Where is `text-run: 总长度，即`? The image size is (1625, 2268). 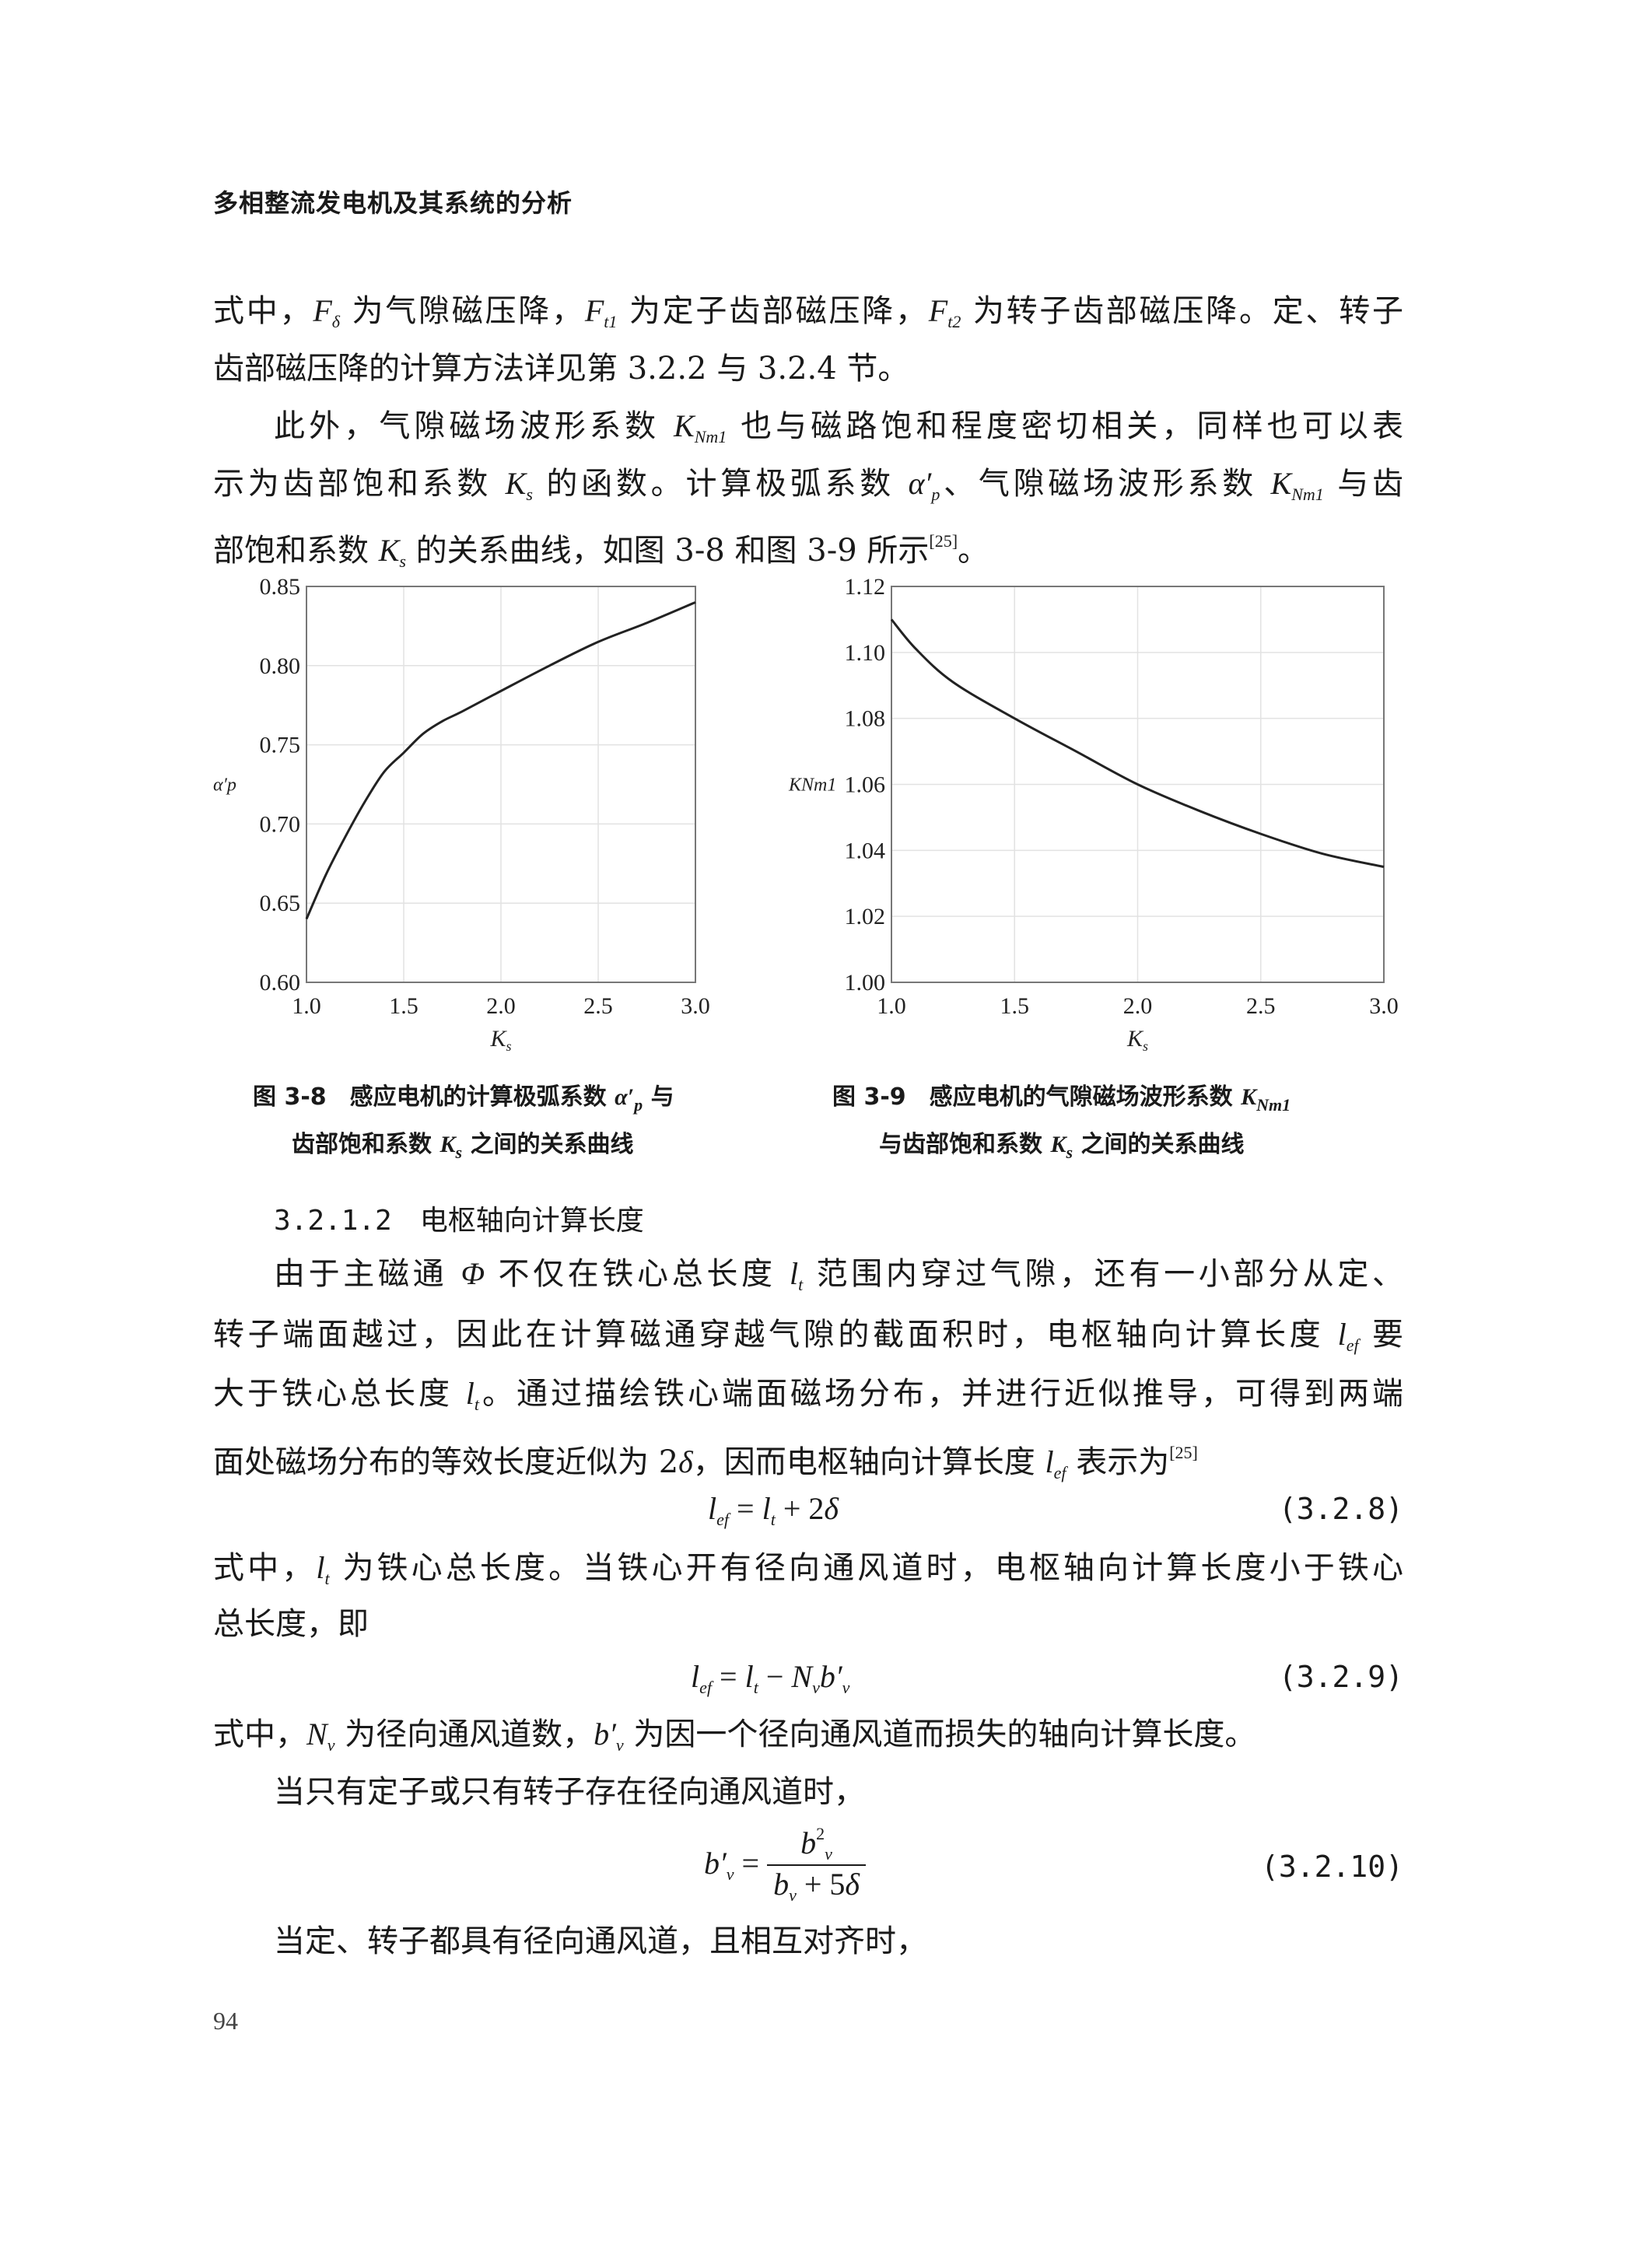 text-run: 总长度，即 is located at coordinates (291, 1624).